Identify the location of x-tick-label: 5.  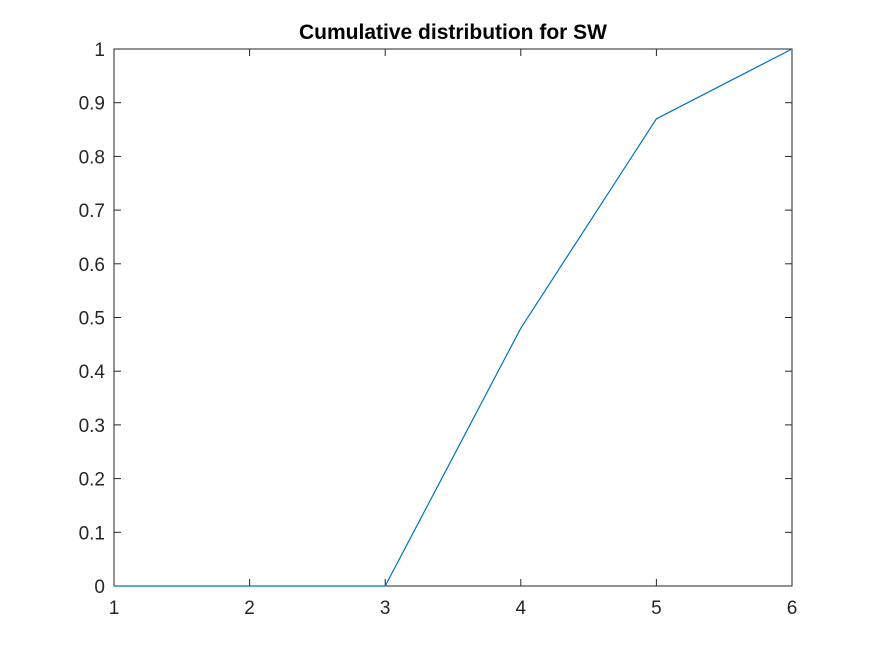
(656, 608).